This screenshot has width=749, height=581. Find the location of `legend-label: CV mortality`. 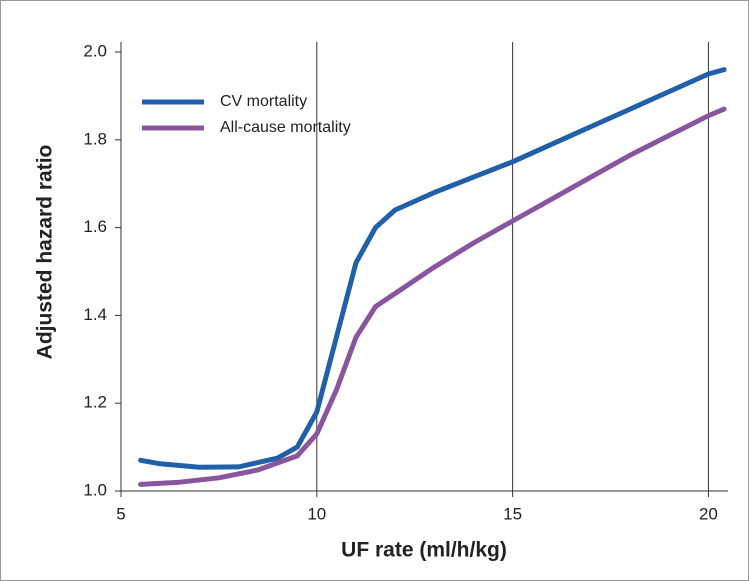

legend-label: CV mortality is located at coordinates (263, 101).